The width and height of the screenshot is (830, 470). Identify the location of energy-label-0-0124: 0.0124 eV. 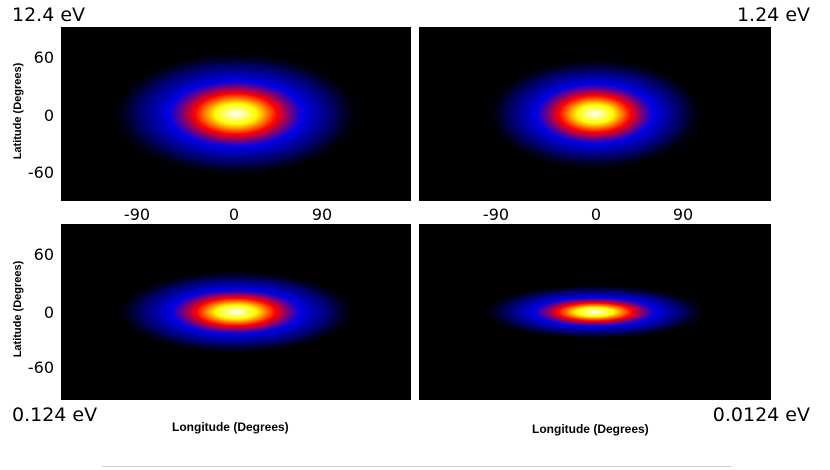
(761, 415).